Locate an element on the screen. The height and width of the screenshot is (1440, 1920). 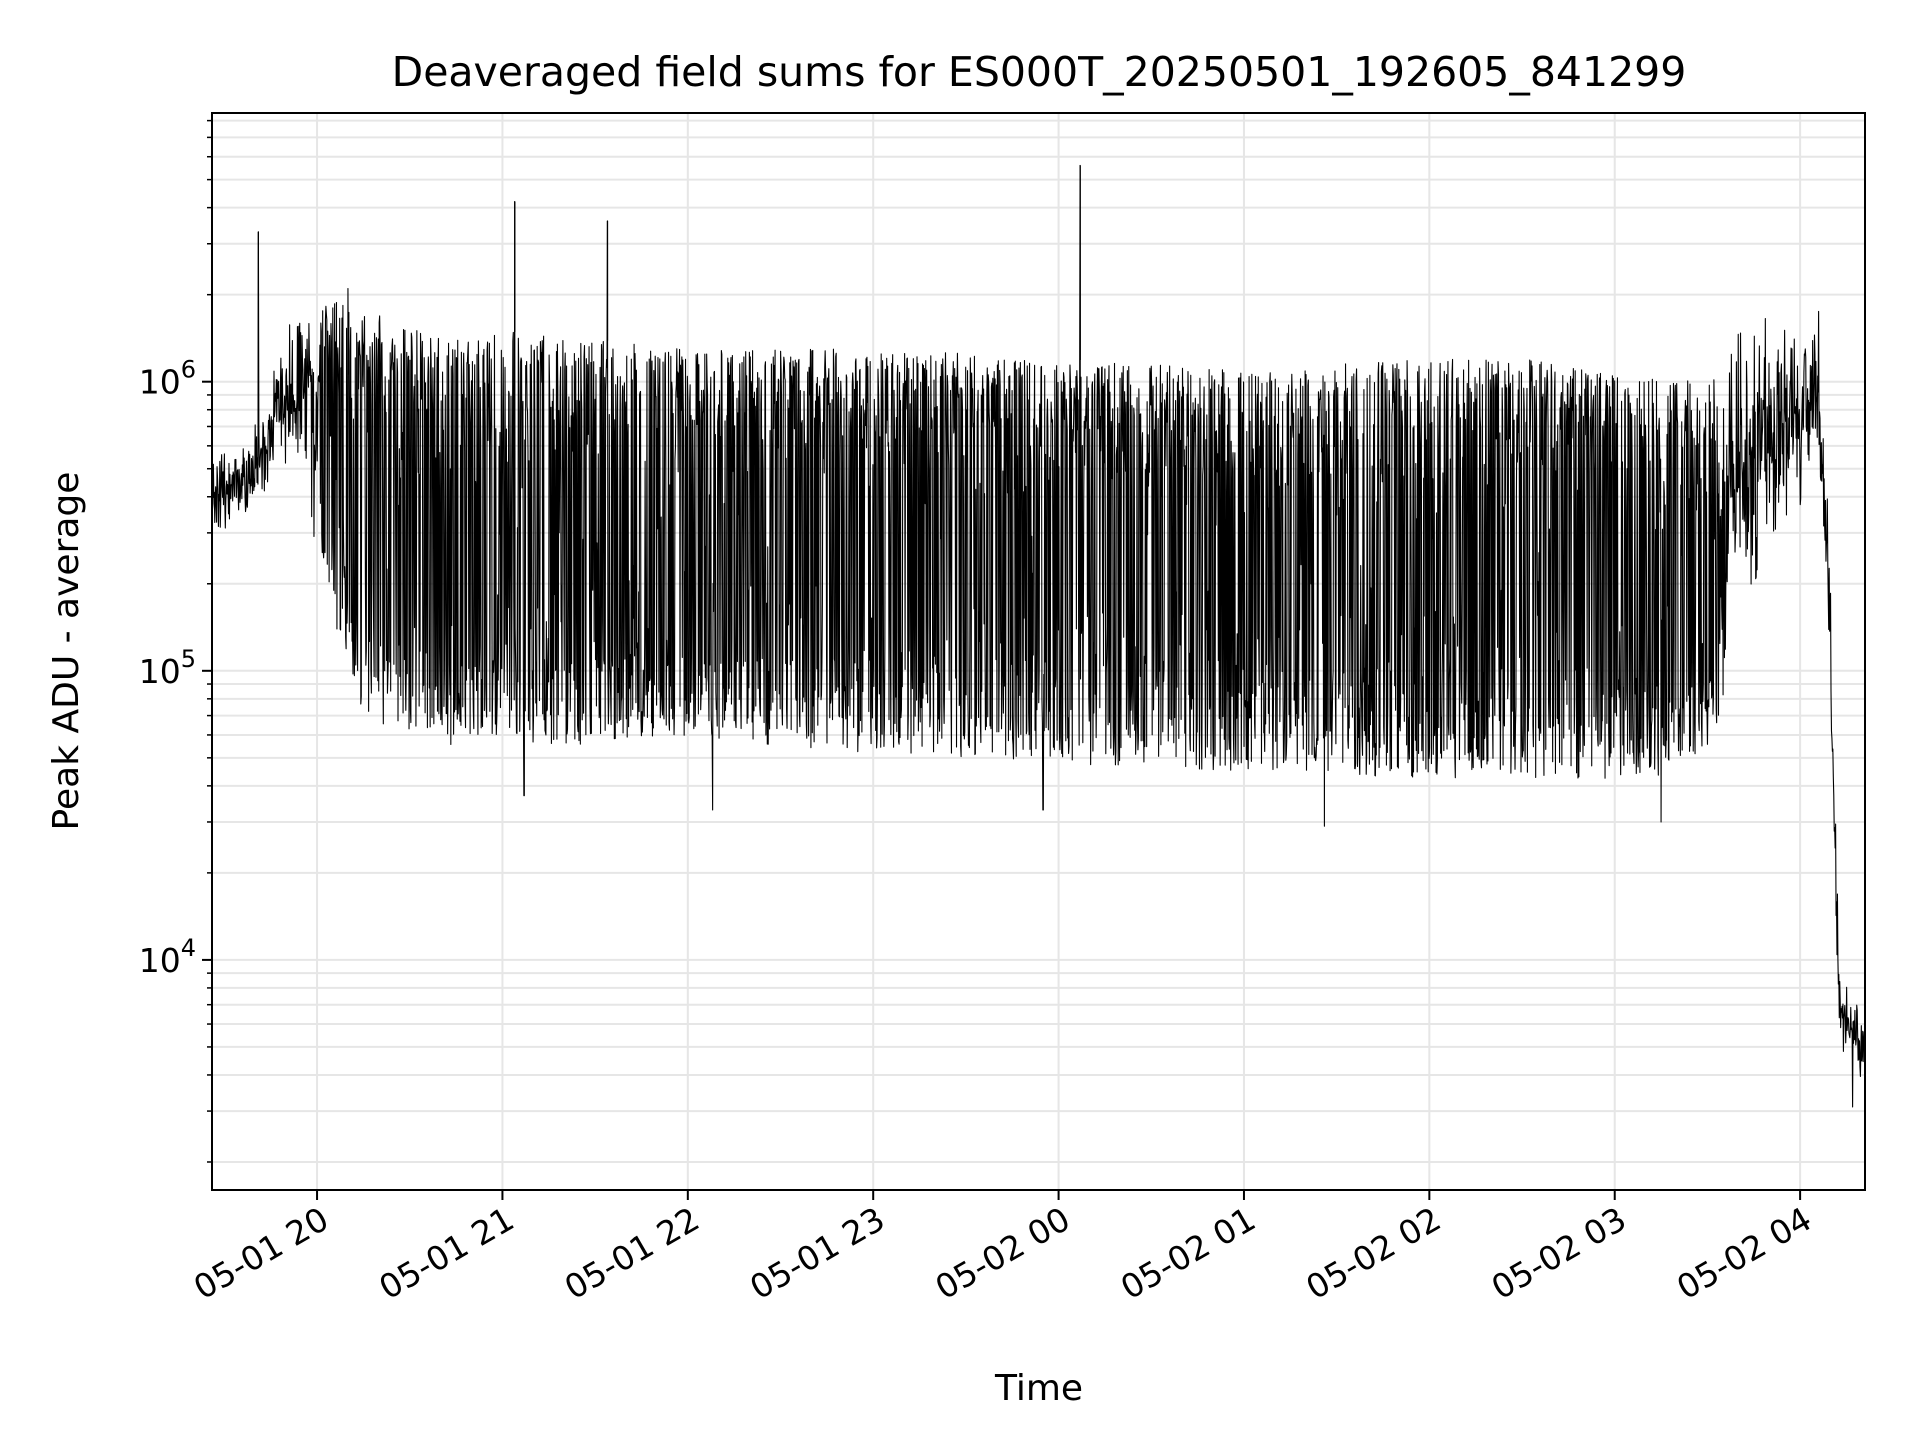
y-tick-label: 10⁴ is located at coordinates (167, 957).